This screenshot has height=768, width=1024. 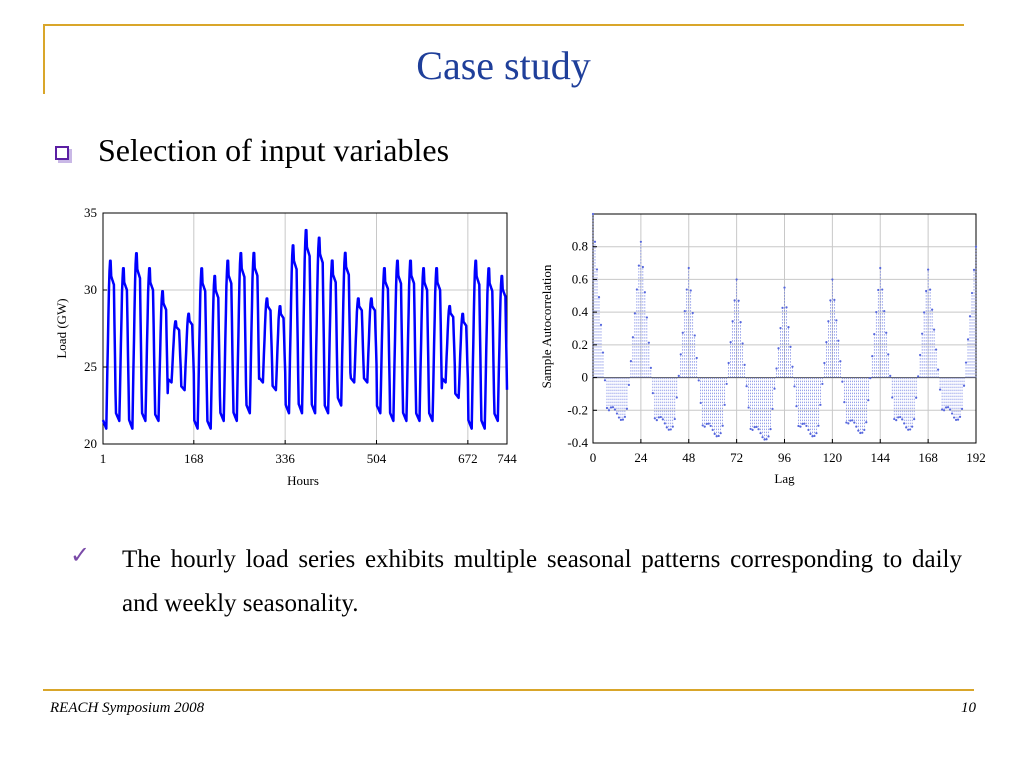 I want to click on acf-y-tick-label: 0.6, so click(x=580, y=278).